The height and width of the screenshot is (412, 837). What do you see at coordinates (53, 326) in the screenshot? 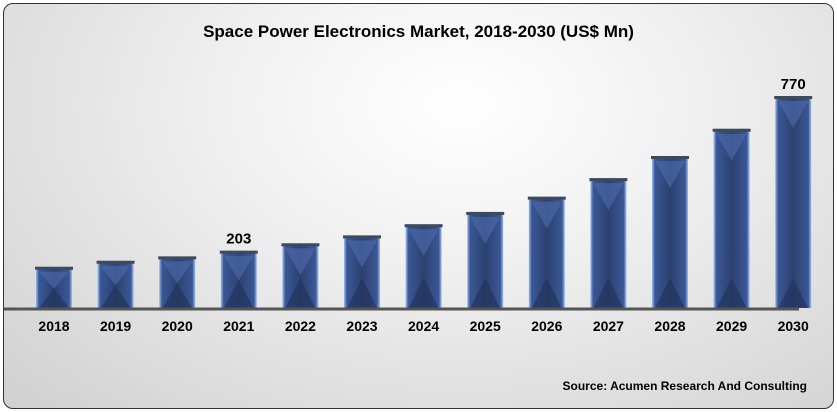
I see `x-tick-label: 2018` at bounding box center [53, 326].